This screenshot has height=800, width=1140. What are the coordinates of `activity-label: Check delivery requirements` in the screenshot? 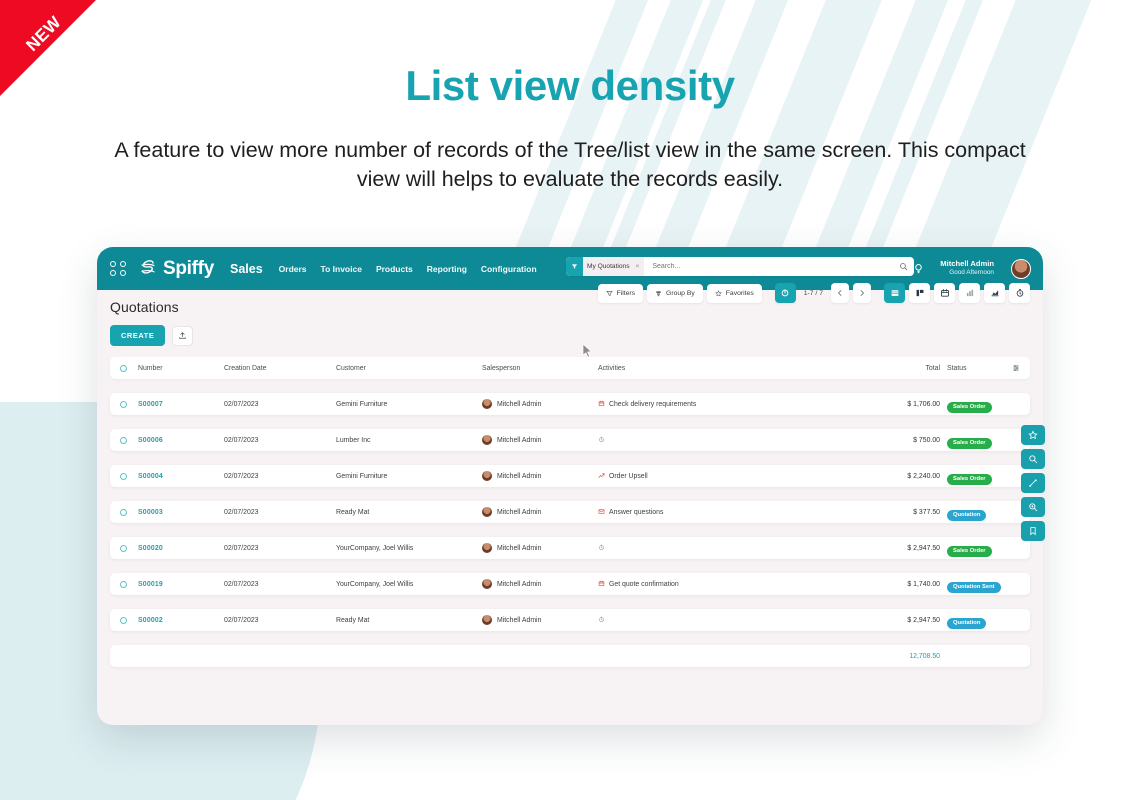 It's located at (653, 404).